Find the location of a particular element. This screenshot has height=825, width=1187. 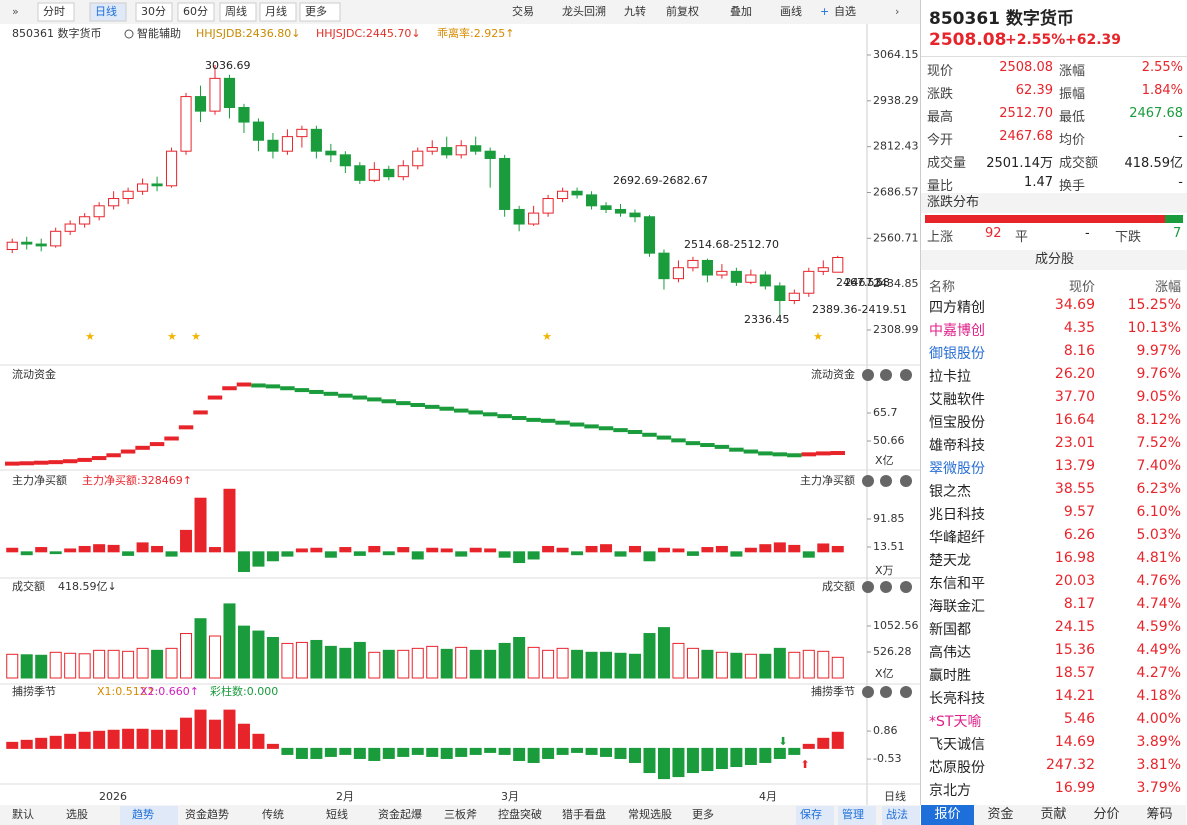

table-header: 涨幅 is located at coordinates (1167, 287).